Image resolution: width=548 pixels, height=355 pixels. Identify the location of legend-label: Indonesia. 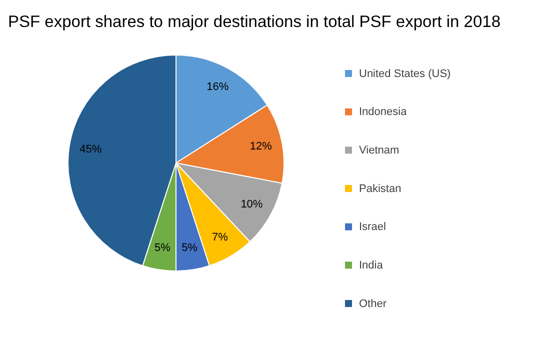
(383, 112).